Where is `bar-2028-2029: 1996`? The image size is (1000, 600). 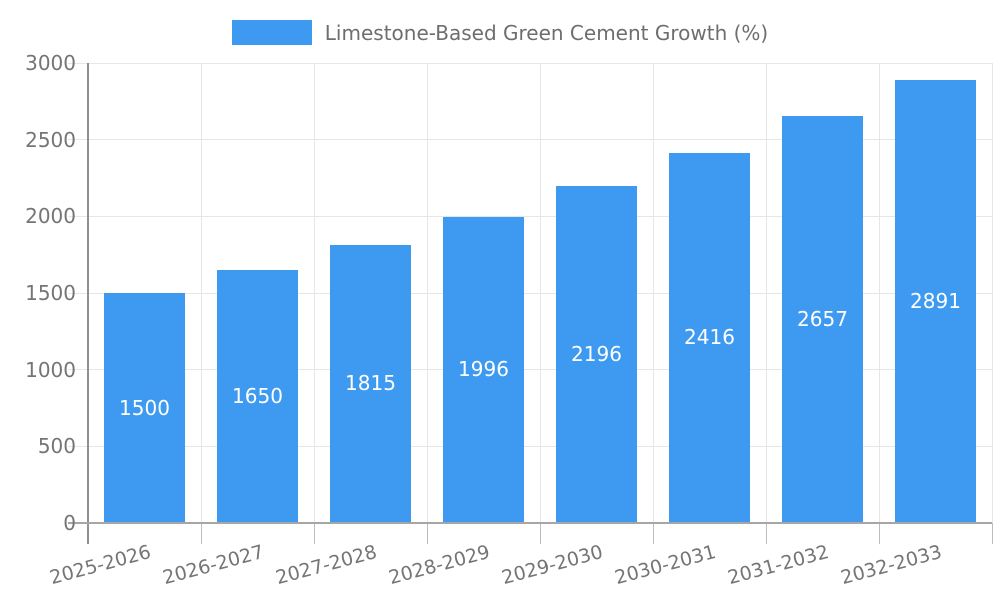
bar-2028-2029: 1996 is located at coordinates (483, 369).